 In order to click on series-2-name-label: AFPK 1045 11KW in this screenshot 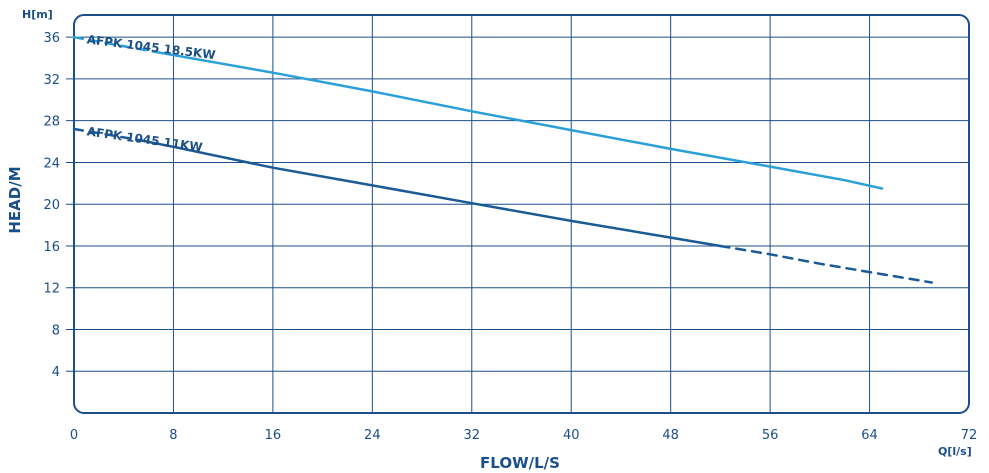, I will do `click(144, 139)`.